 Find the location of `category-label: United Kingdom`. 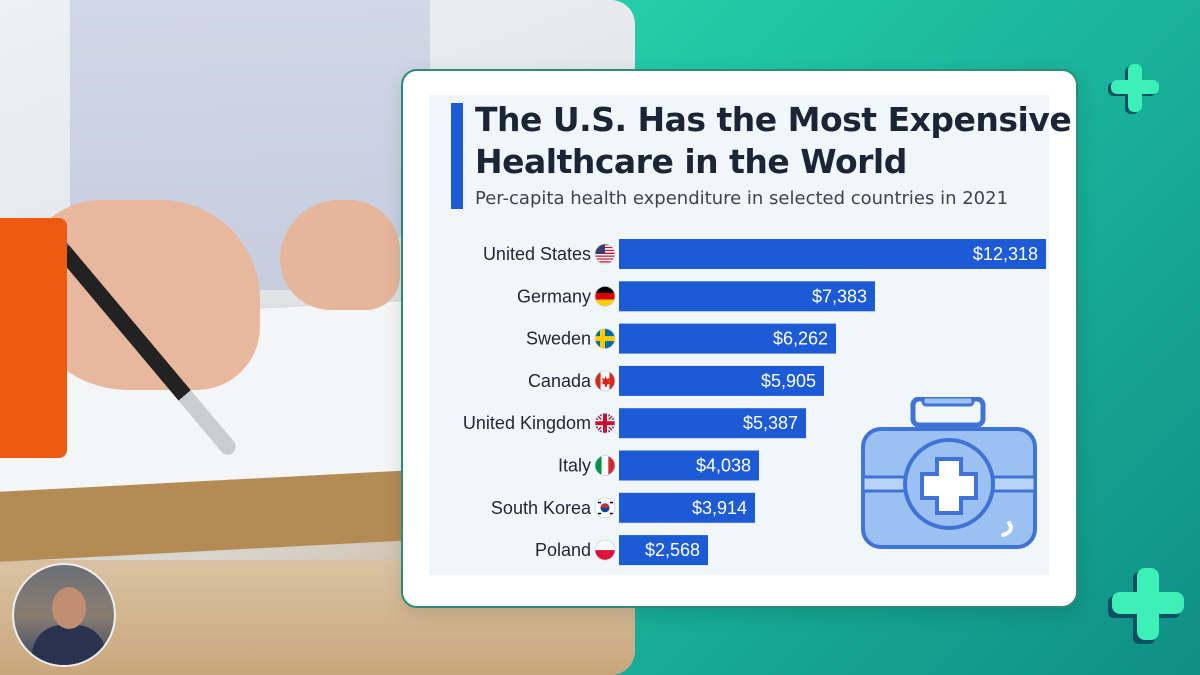

category-label: United Kingdom is located at coordinates (527, 423).